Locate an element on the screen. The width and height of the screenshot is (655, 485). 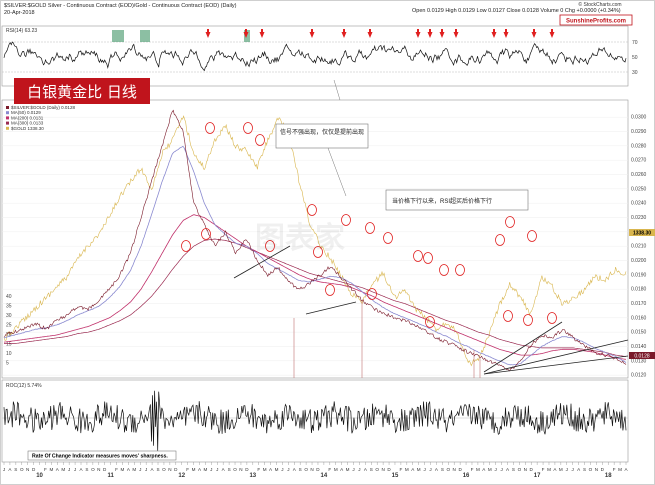
ratio-last-value: 0.0128 is located at coordinates (642, 357).